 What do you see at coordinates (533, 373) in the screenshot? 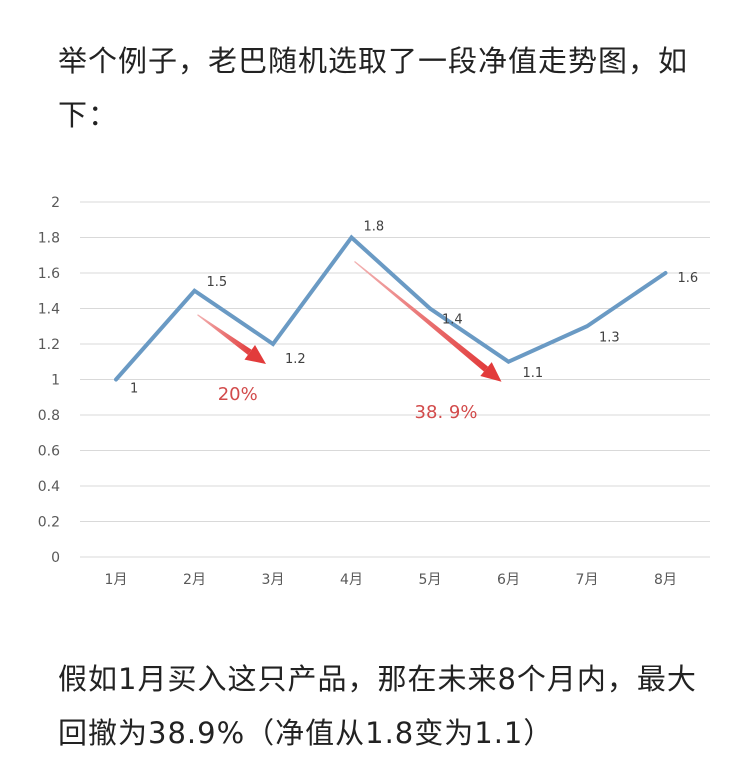
I see `data-label: 1.1` at bounding box center [533, 373].